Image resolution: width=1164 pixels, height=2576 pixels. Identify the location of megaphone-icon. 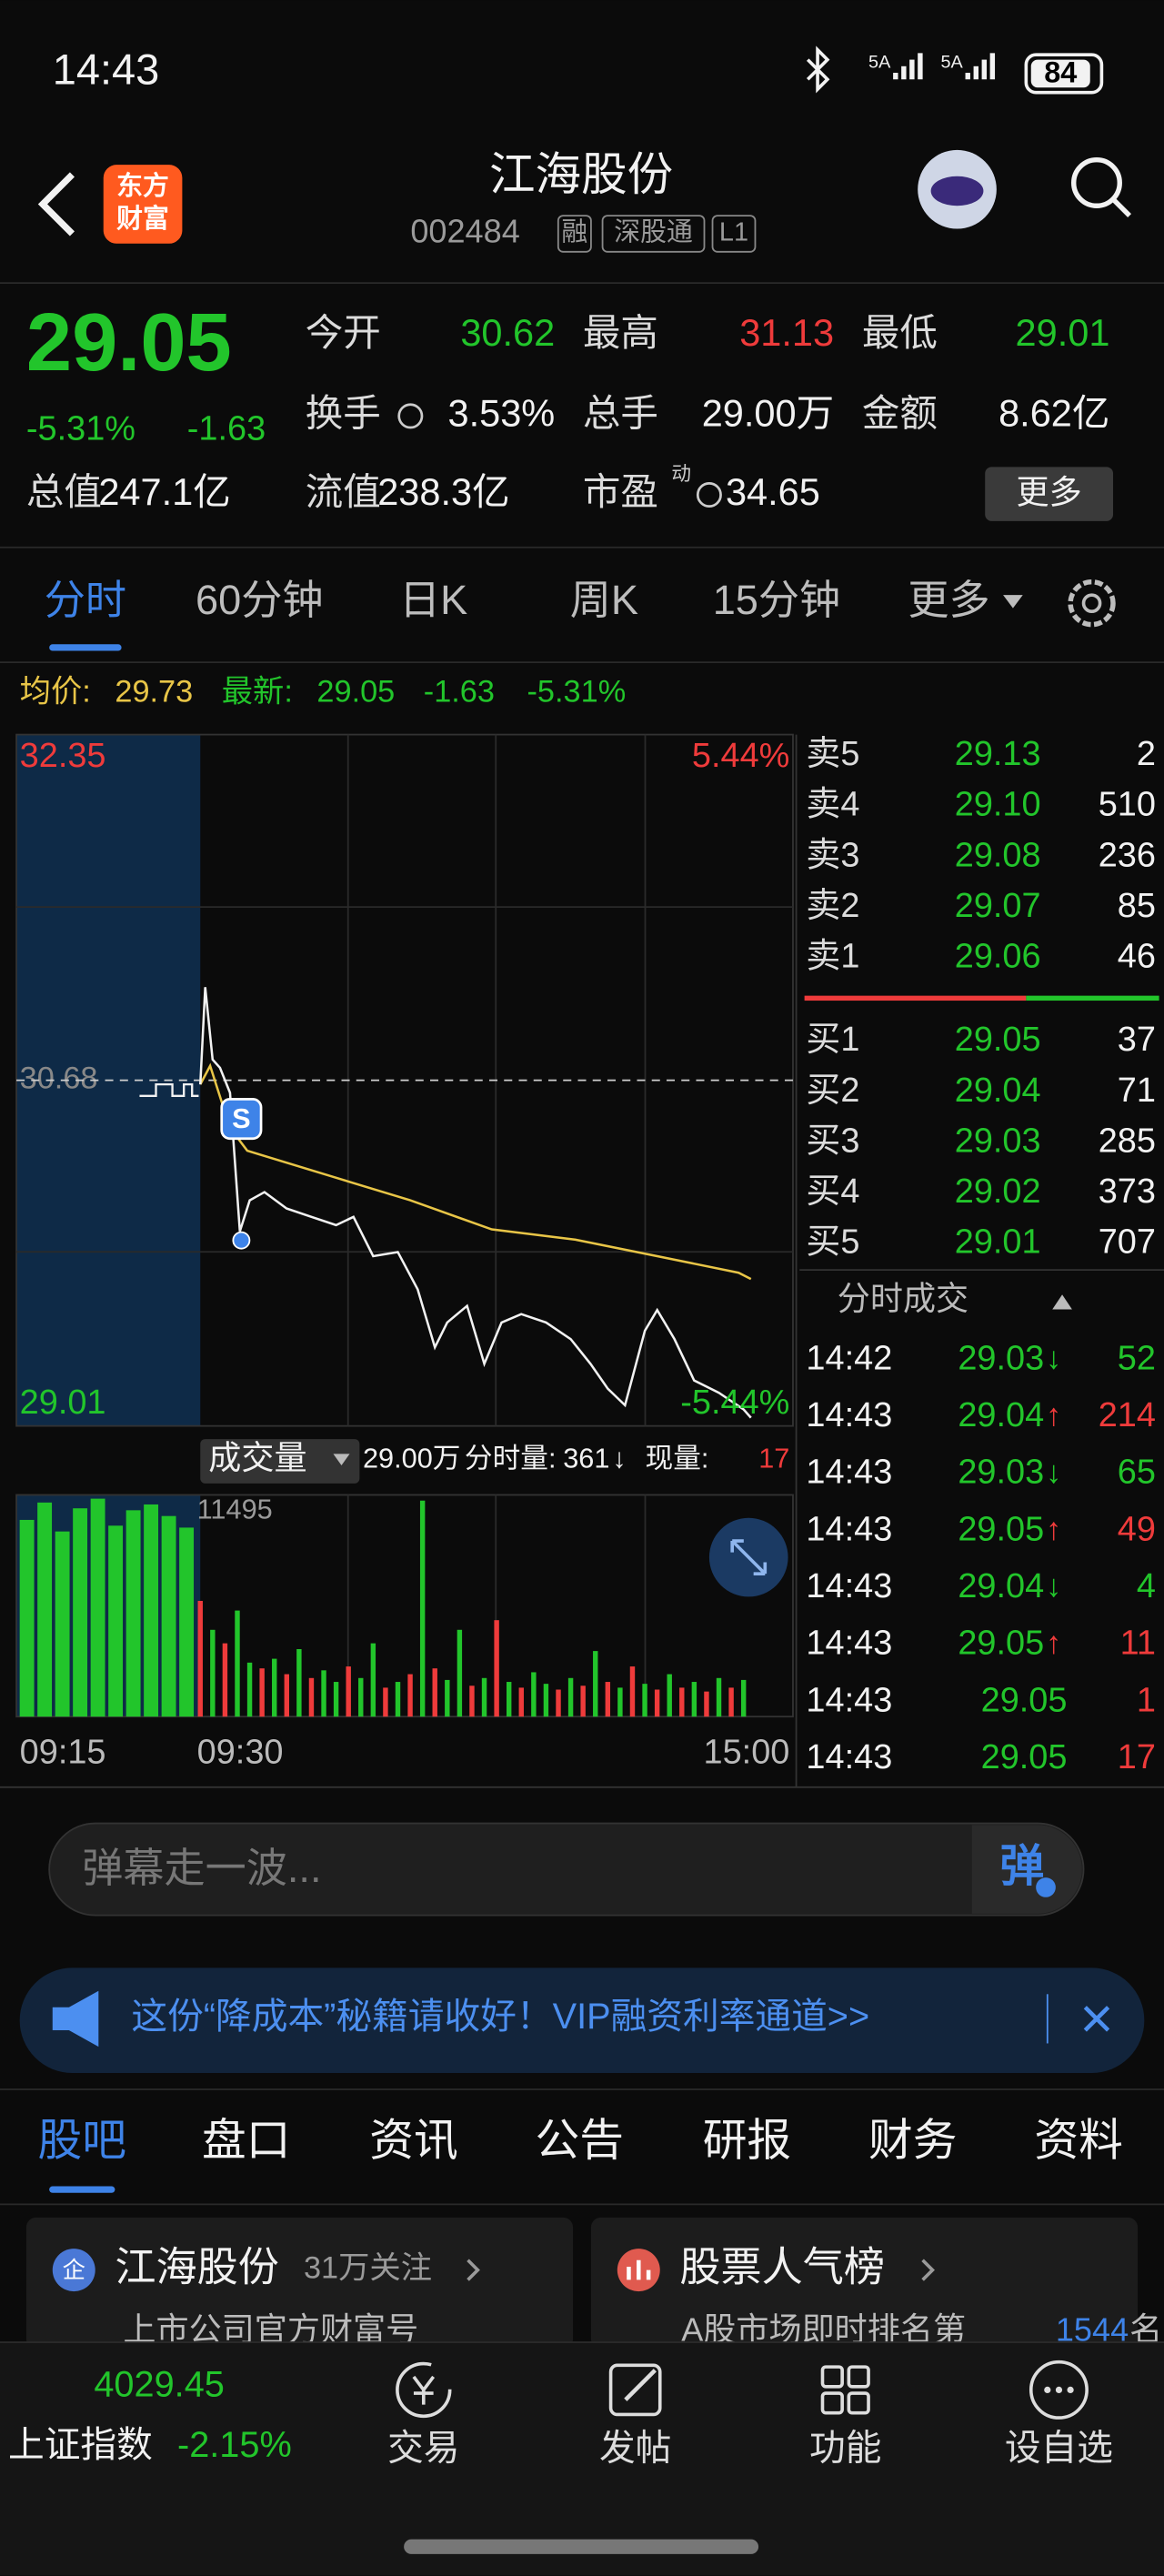
(75, 2019).